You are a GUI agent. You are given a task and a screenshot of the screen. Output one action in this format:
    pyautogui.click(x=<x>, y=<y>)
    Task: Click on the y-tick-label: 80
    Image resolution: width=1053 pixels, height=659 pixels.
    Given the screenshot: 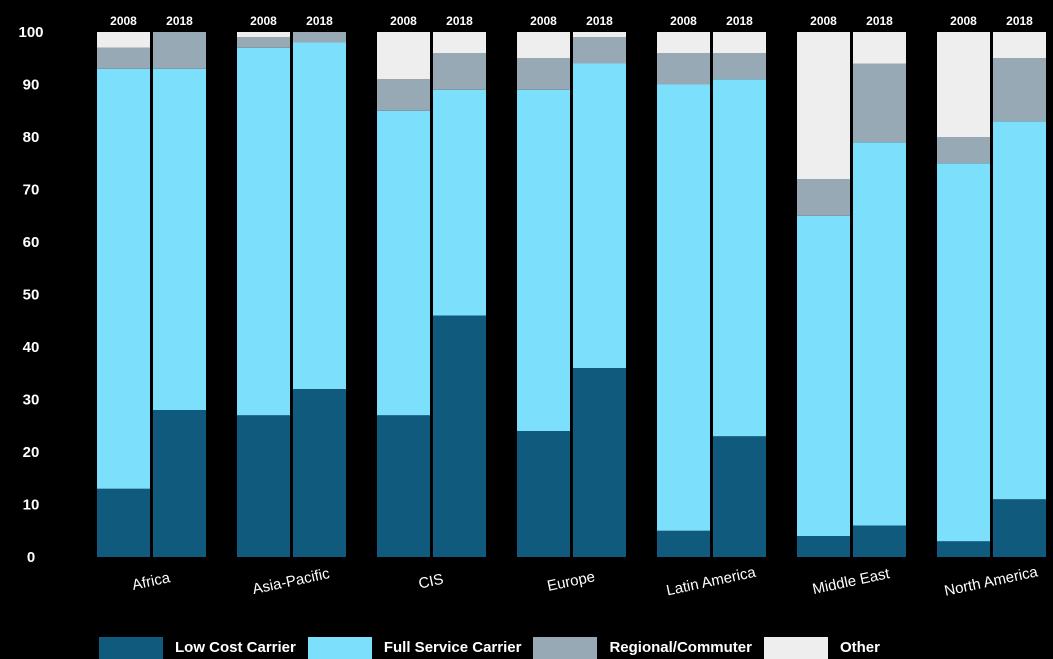 What is the action you would take?
    pyautogui.click(x=31, y=137)
    